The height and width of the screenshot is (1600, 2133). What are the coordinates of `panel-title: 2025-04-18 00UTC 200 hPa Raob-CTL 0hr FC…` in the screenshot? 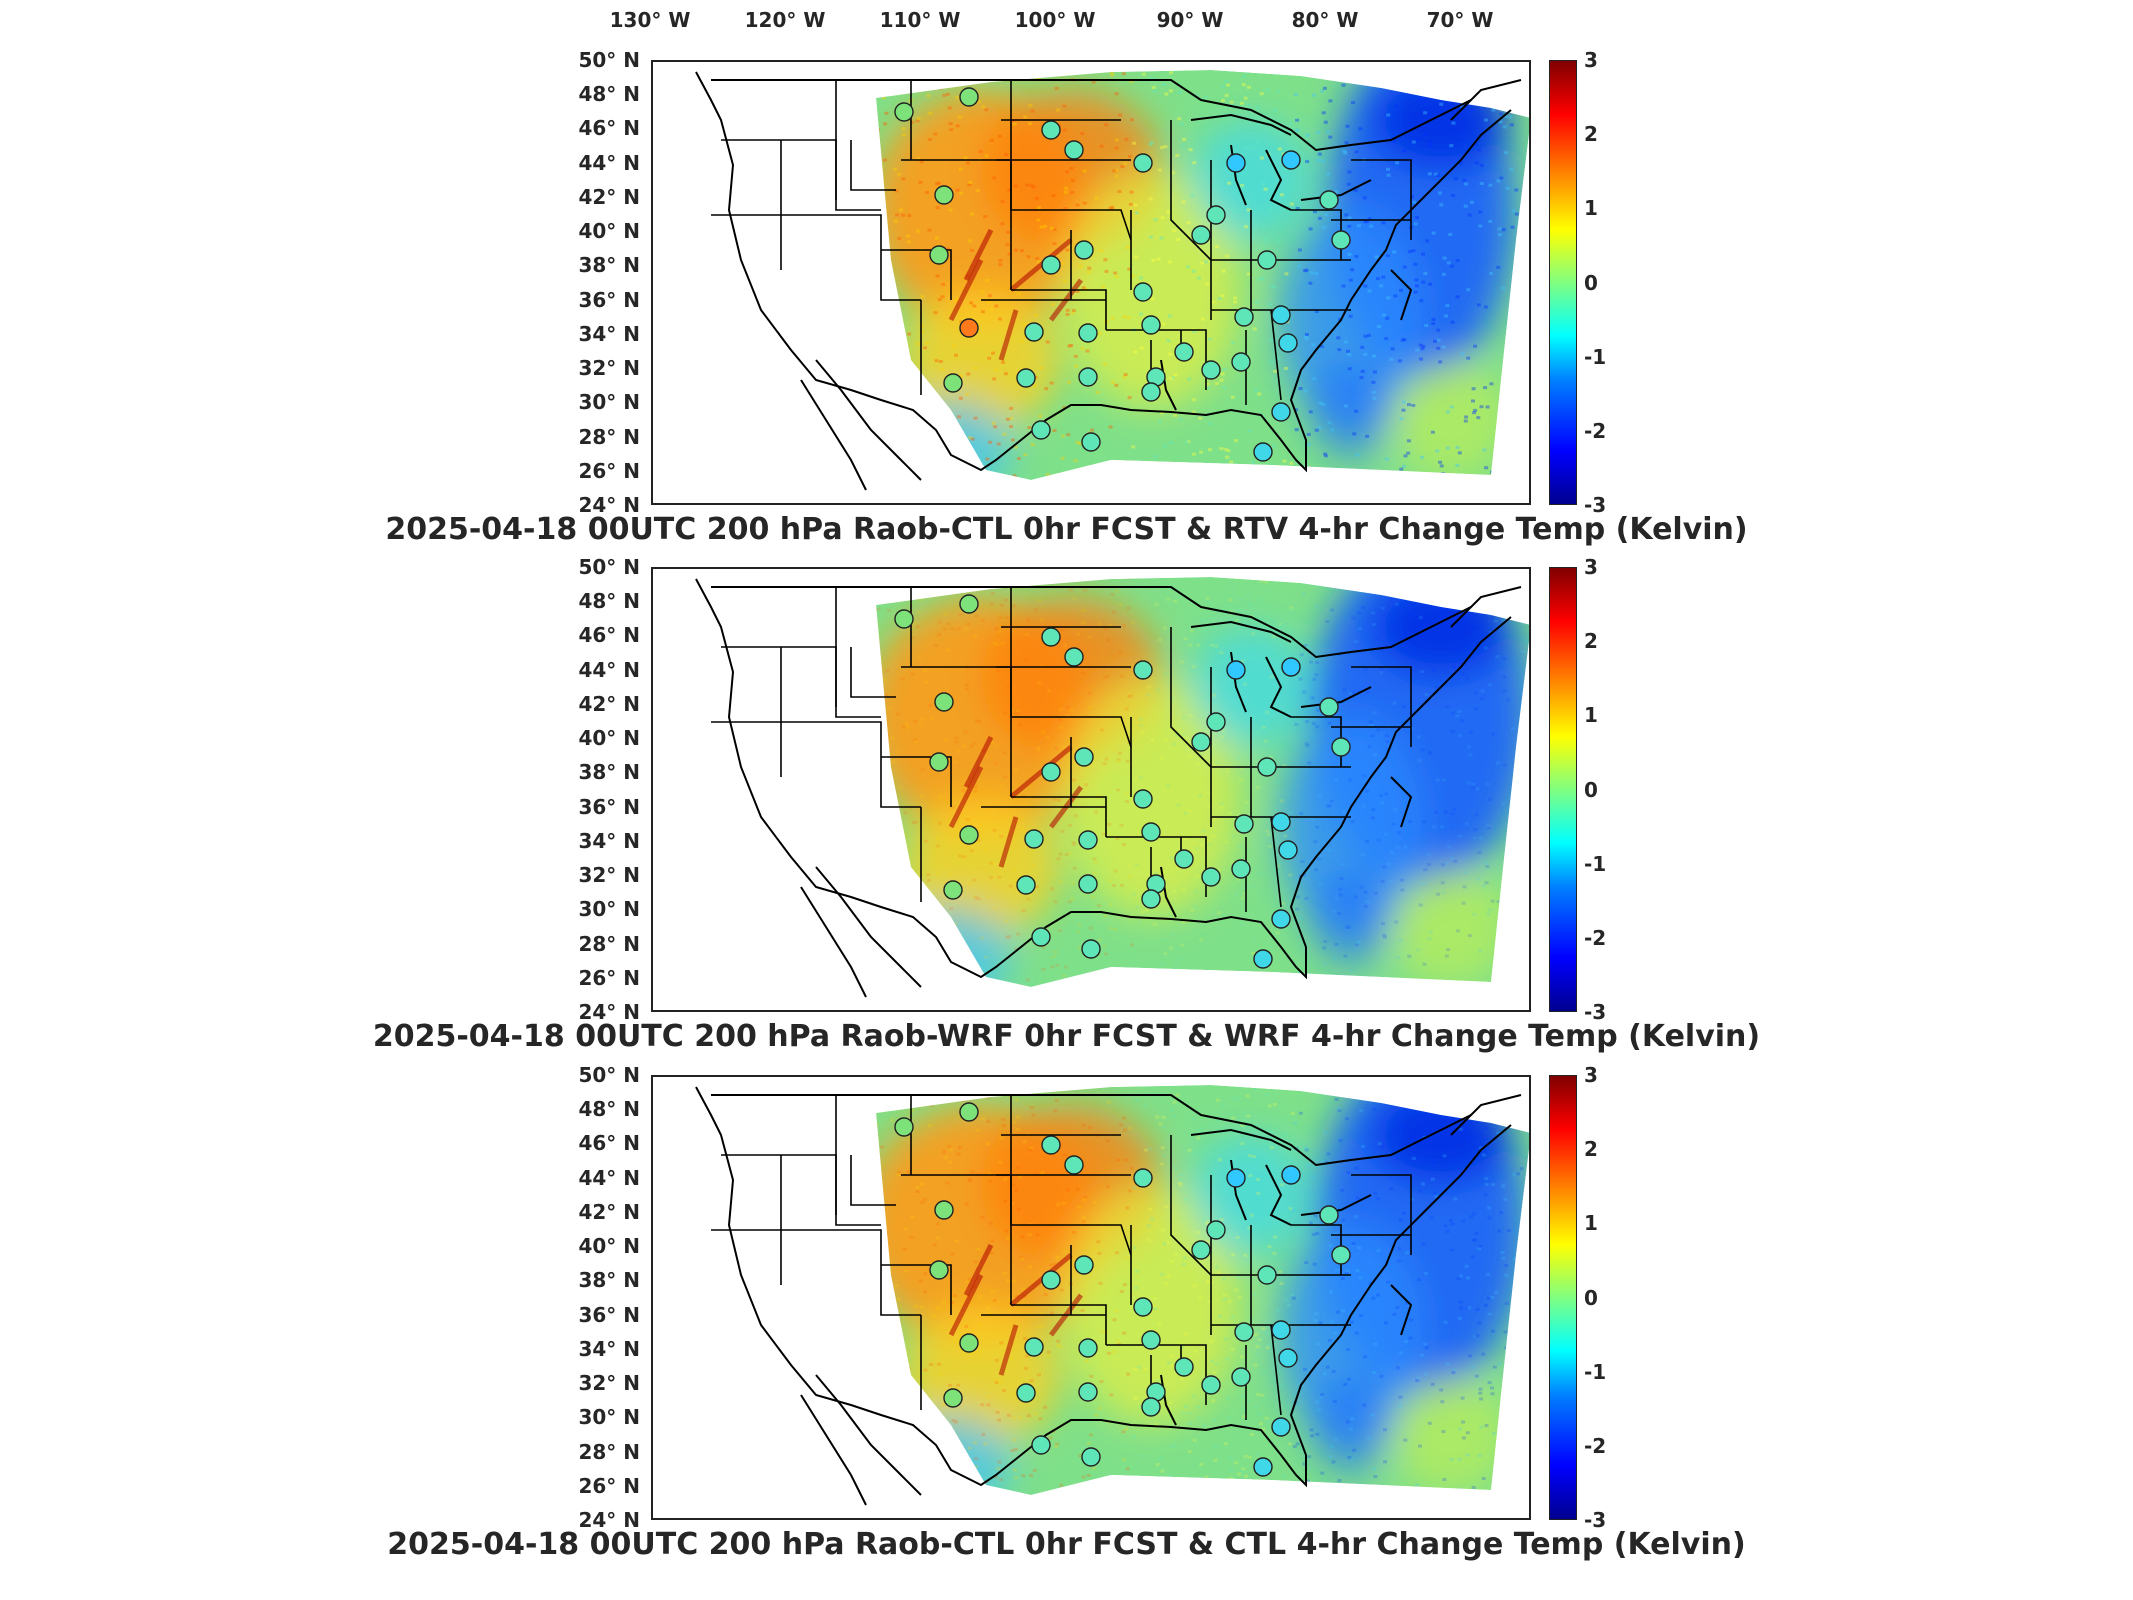 It's located at (1066, 1544).